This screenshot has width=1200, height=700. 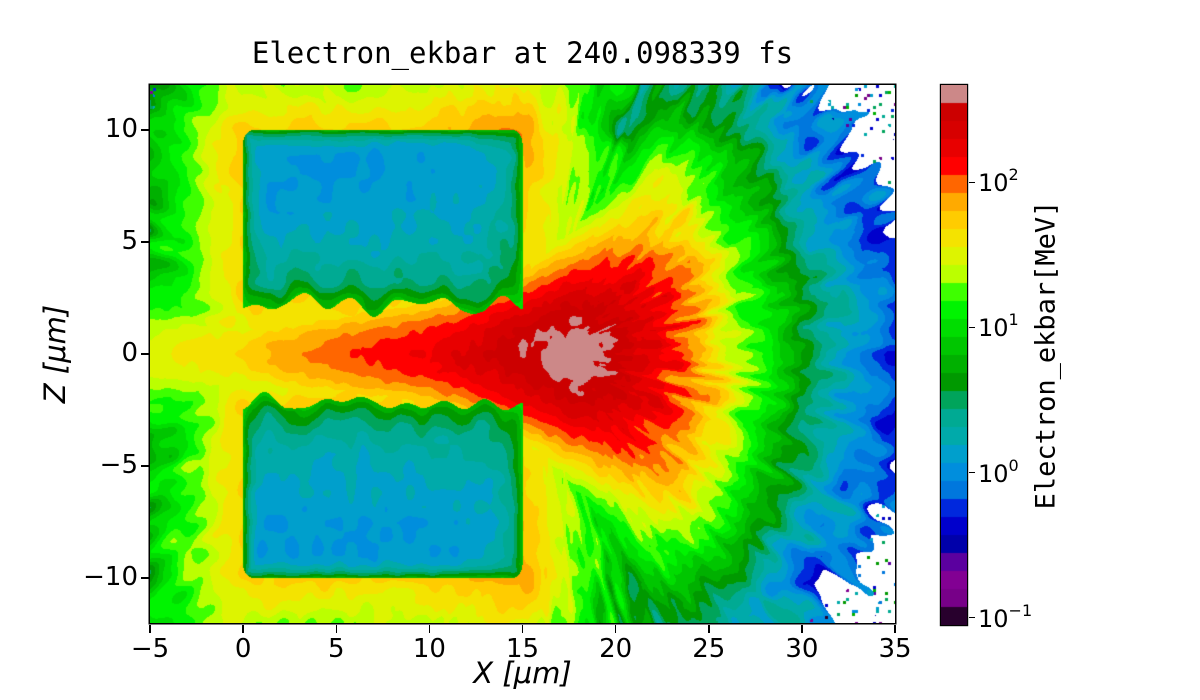 I want to click on chart-title: Electron_ekbar at 240.098339 fs, so click(x=522, y=53).